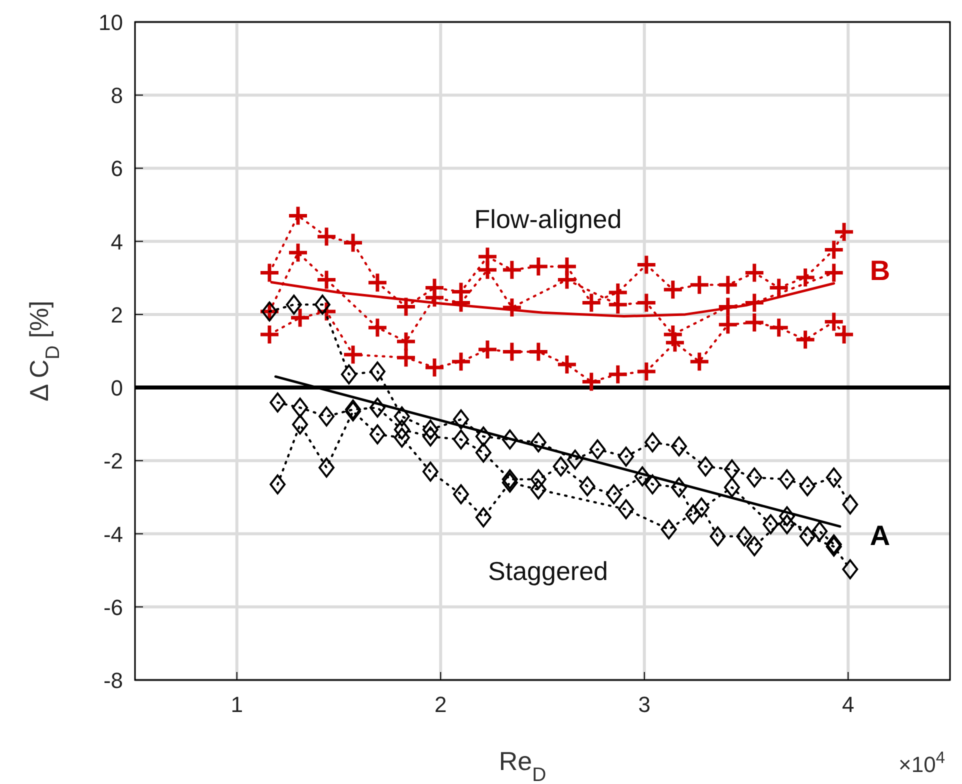 This screenshot has height=784, width=962. Describe the element at coordinates (113, 461) in the screenshot. I see `y-tick-label: -2` at that location.